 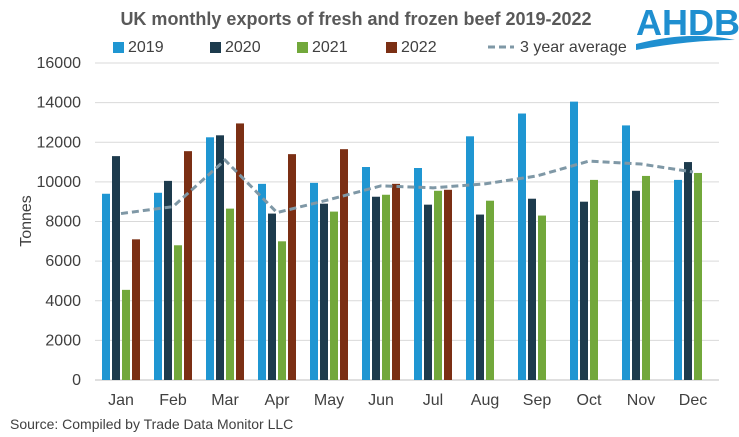 What do you see at coordinates (698, 276) in the screenshot?
I see `bar-2021-dec` at bounding box center [698, 276].